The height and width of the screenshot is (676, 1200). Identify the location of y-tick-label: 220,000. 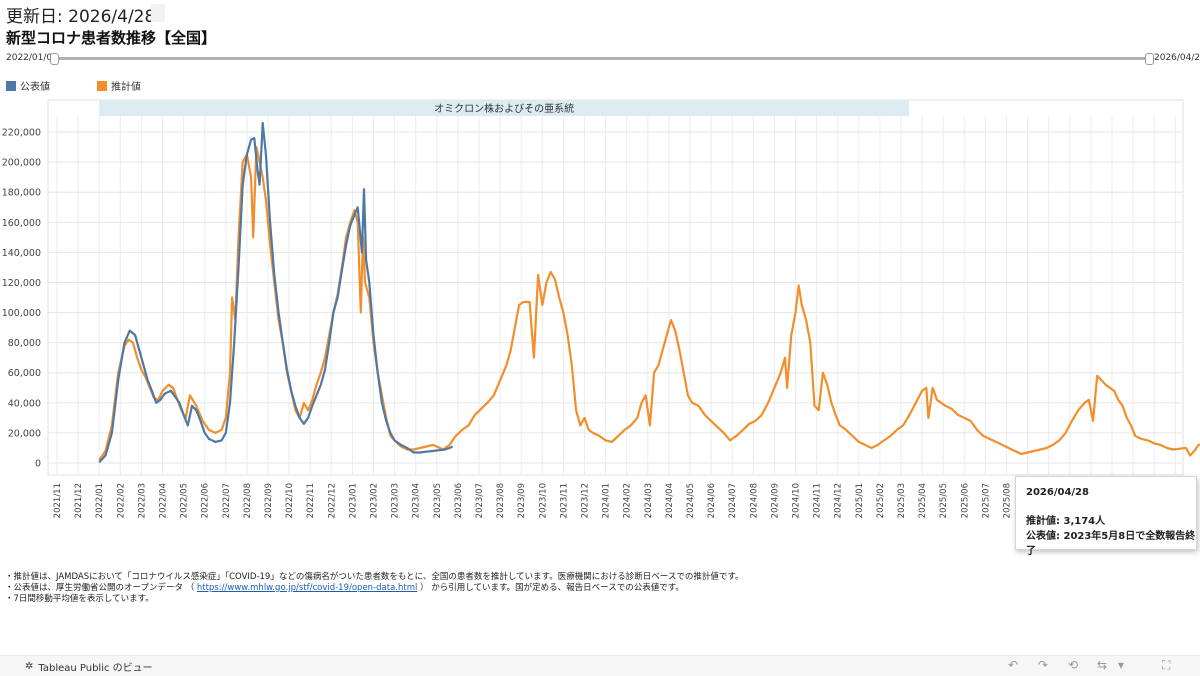
(21, 133).